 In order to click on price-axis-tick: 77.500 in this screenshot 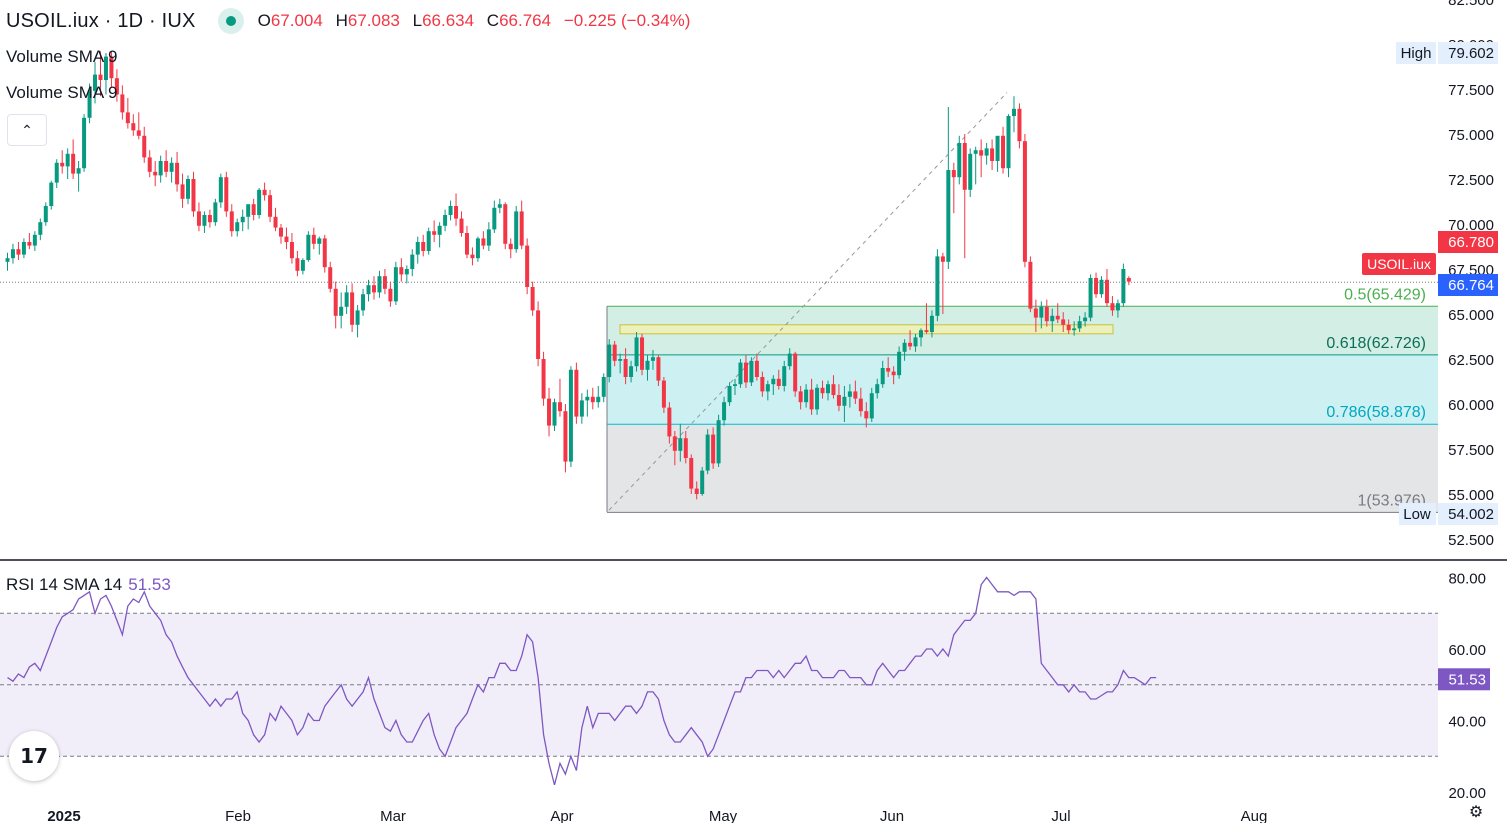, I will do `click(1471, 90)`.